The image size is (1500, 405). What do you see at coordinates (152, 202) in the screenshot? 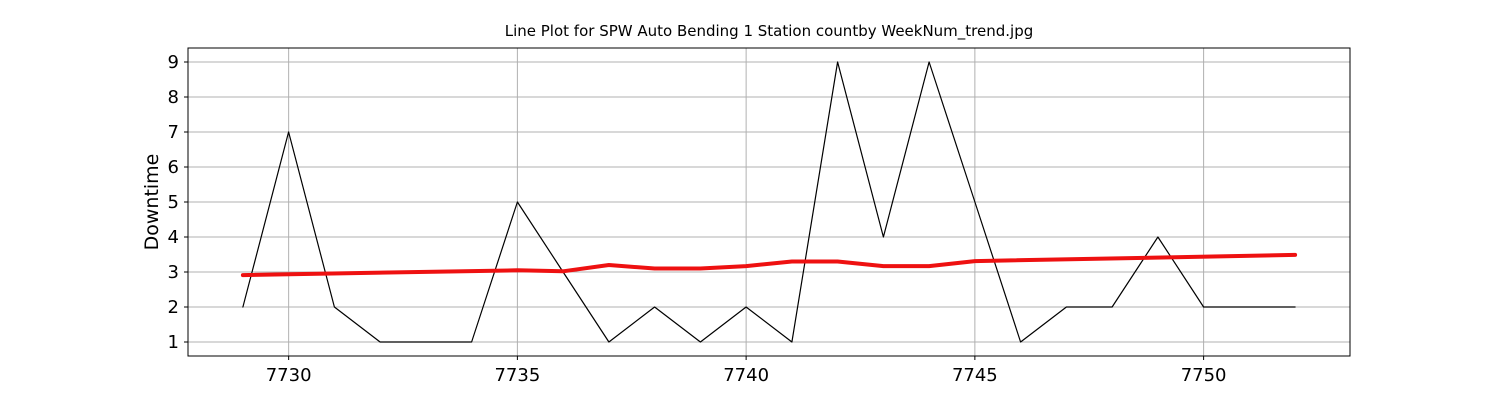
I see `y-axis-label: Downtime` at bounding box center [152, 202].